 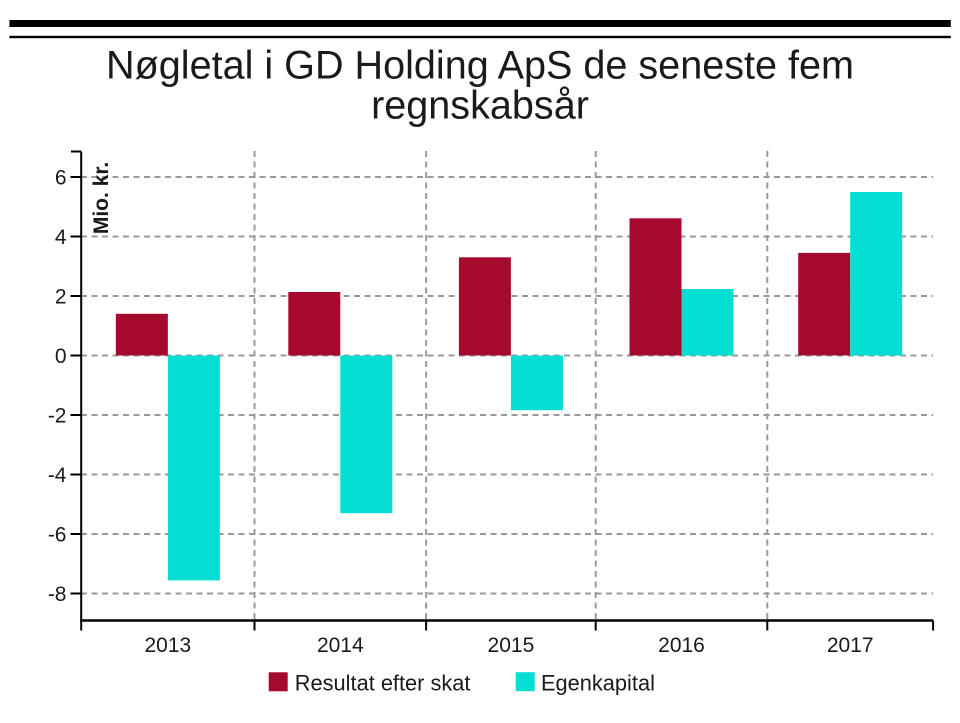 What do you see at coordinates (167, 645) in the screenshot?
I see `svg-text: 2013` at bounding box center [167, 645].